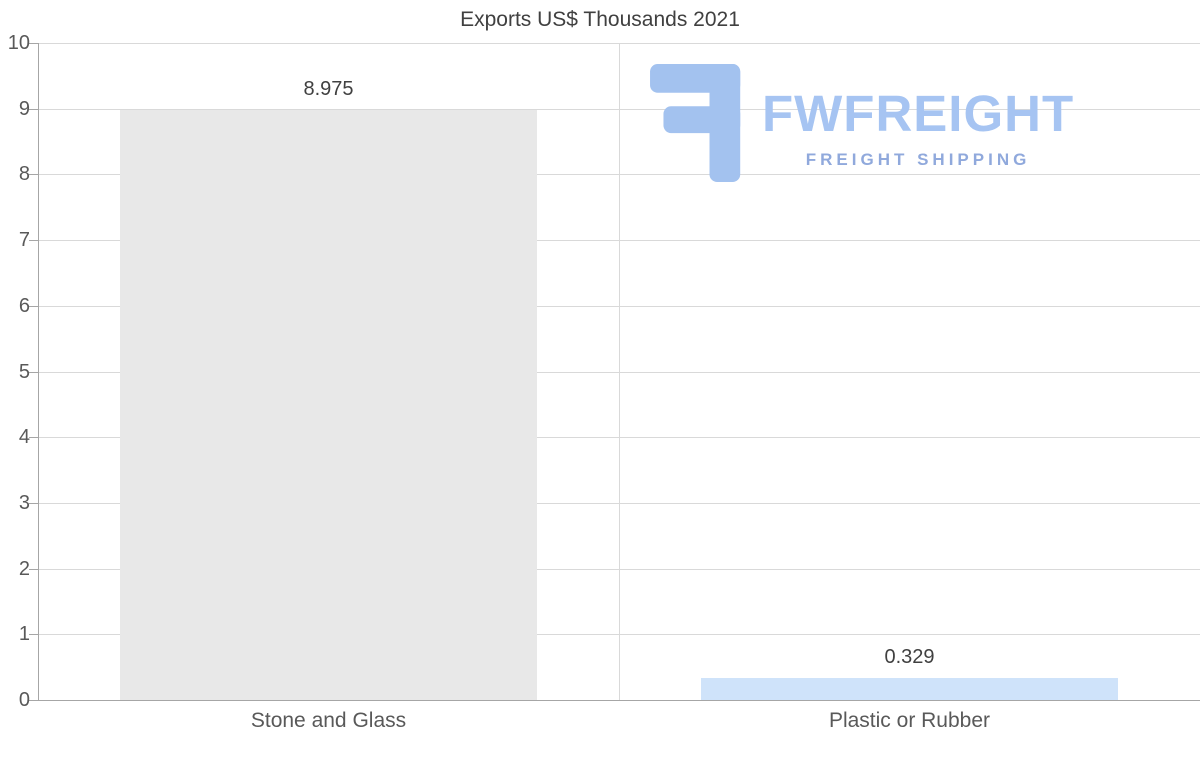  Describe the element at coordinates (24, 700) in the screenshot. I see `y-tick-label: 0` at that location.